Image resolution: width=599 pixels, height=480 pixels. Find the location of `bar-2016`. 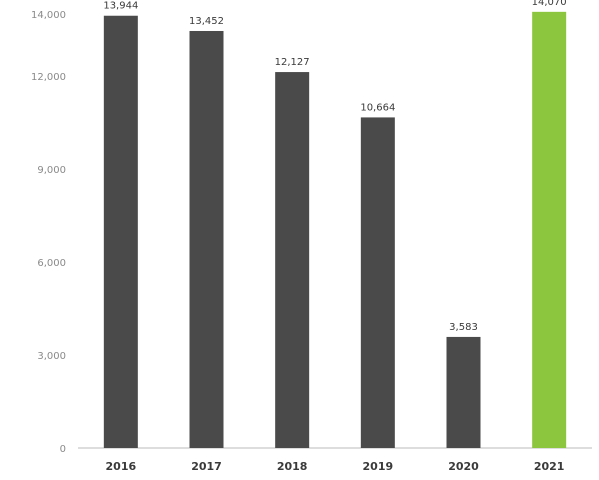

bar-2016 is located at coordinates (120, 232).